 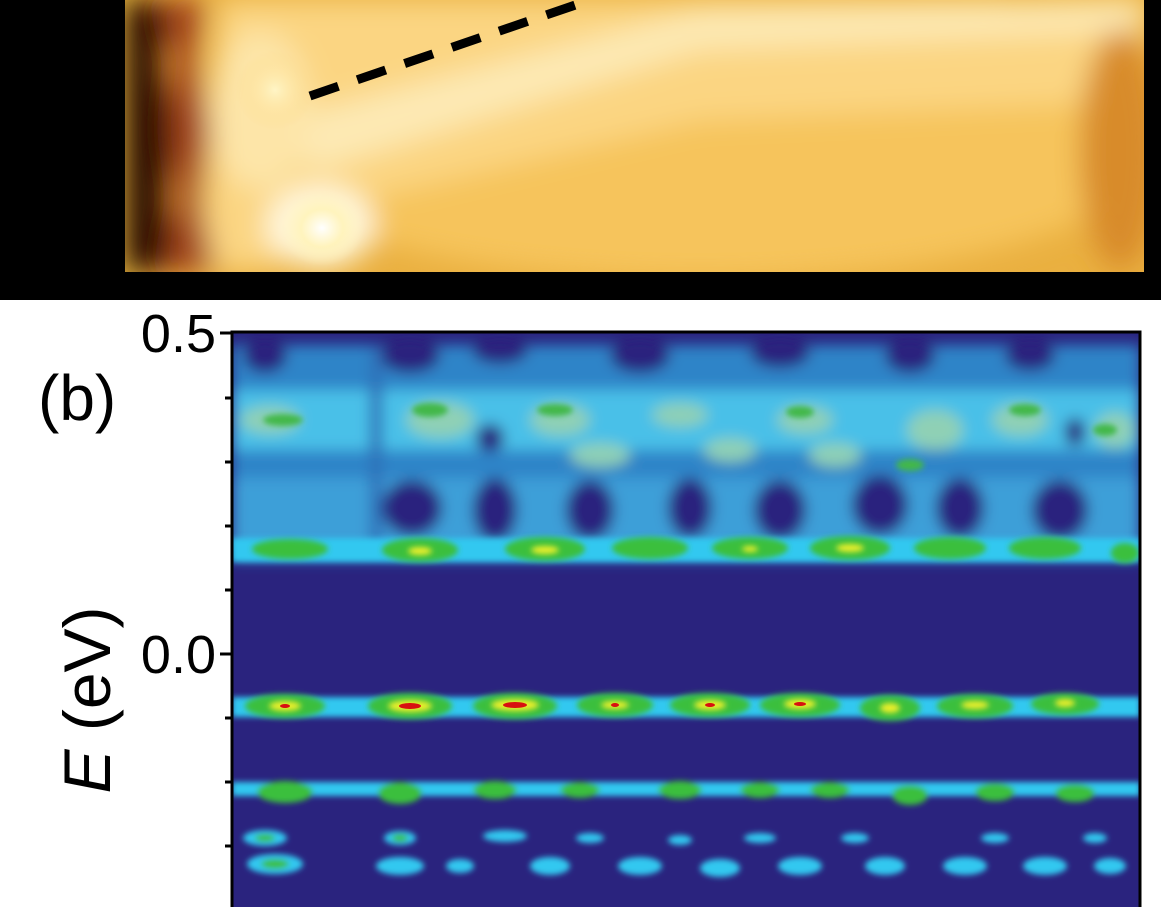 I want to click on y-axis-label-var: E, so click(x=87, y=771).